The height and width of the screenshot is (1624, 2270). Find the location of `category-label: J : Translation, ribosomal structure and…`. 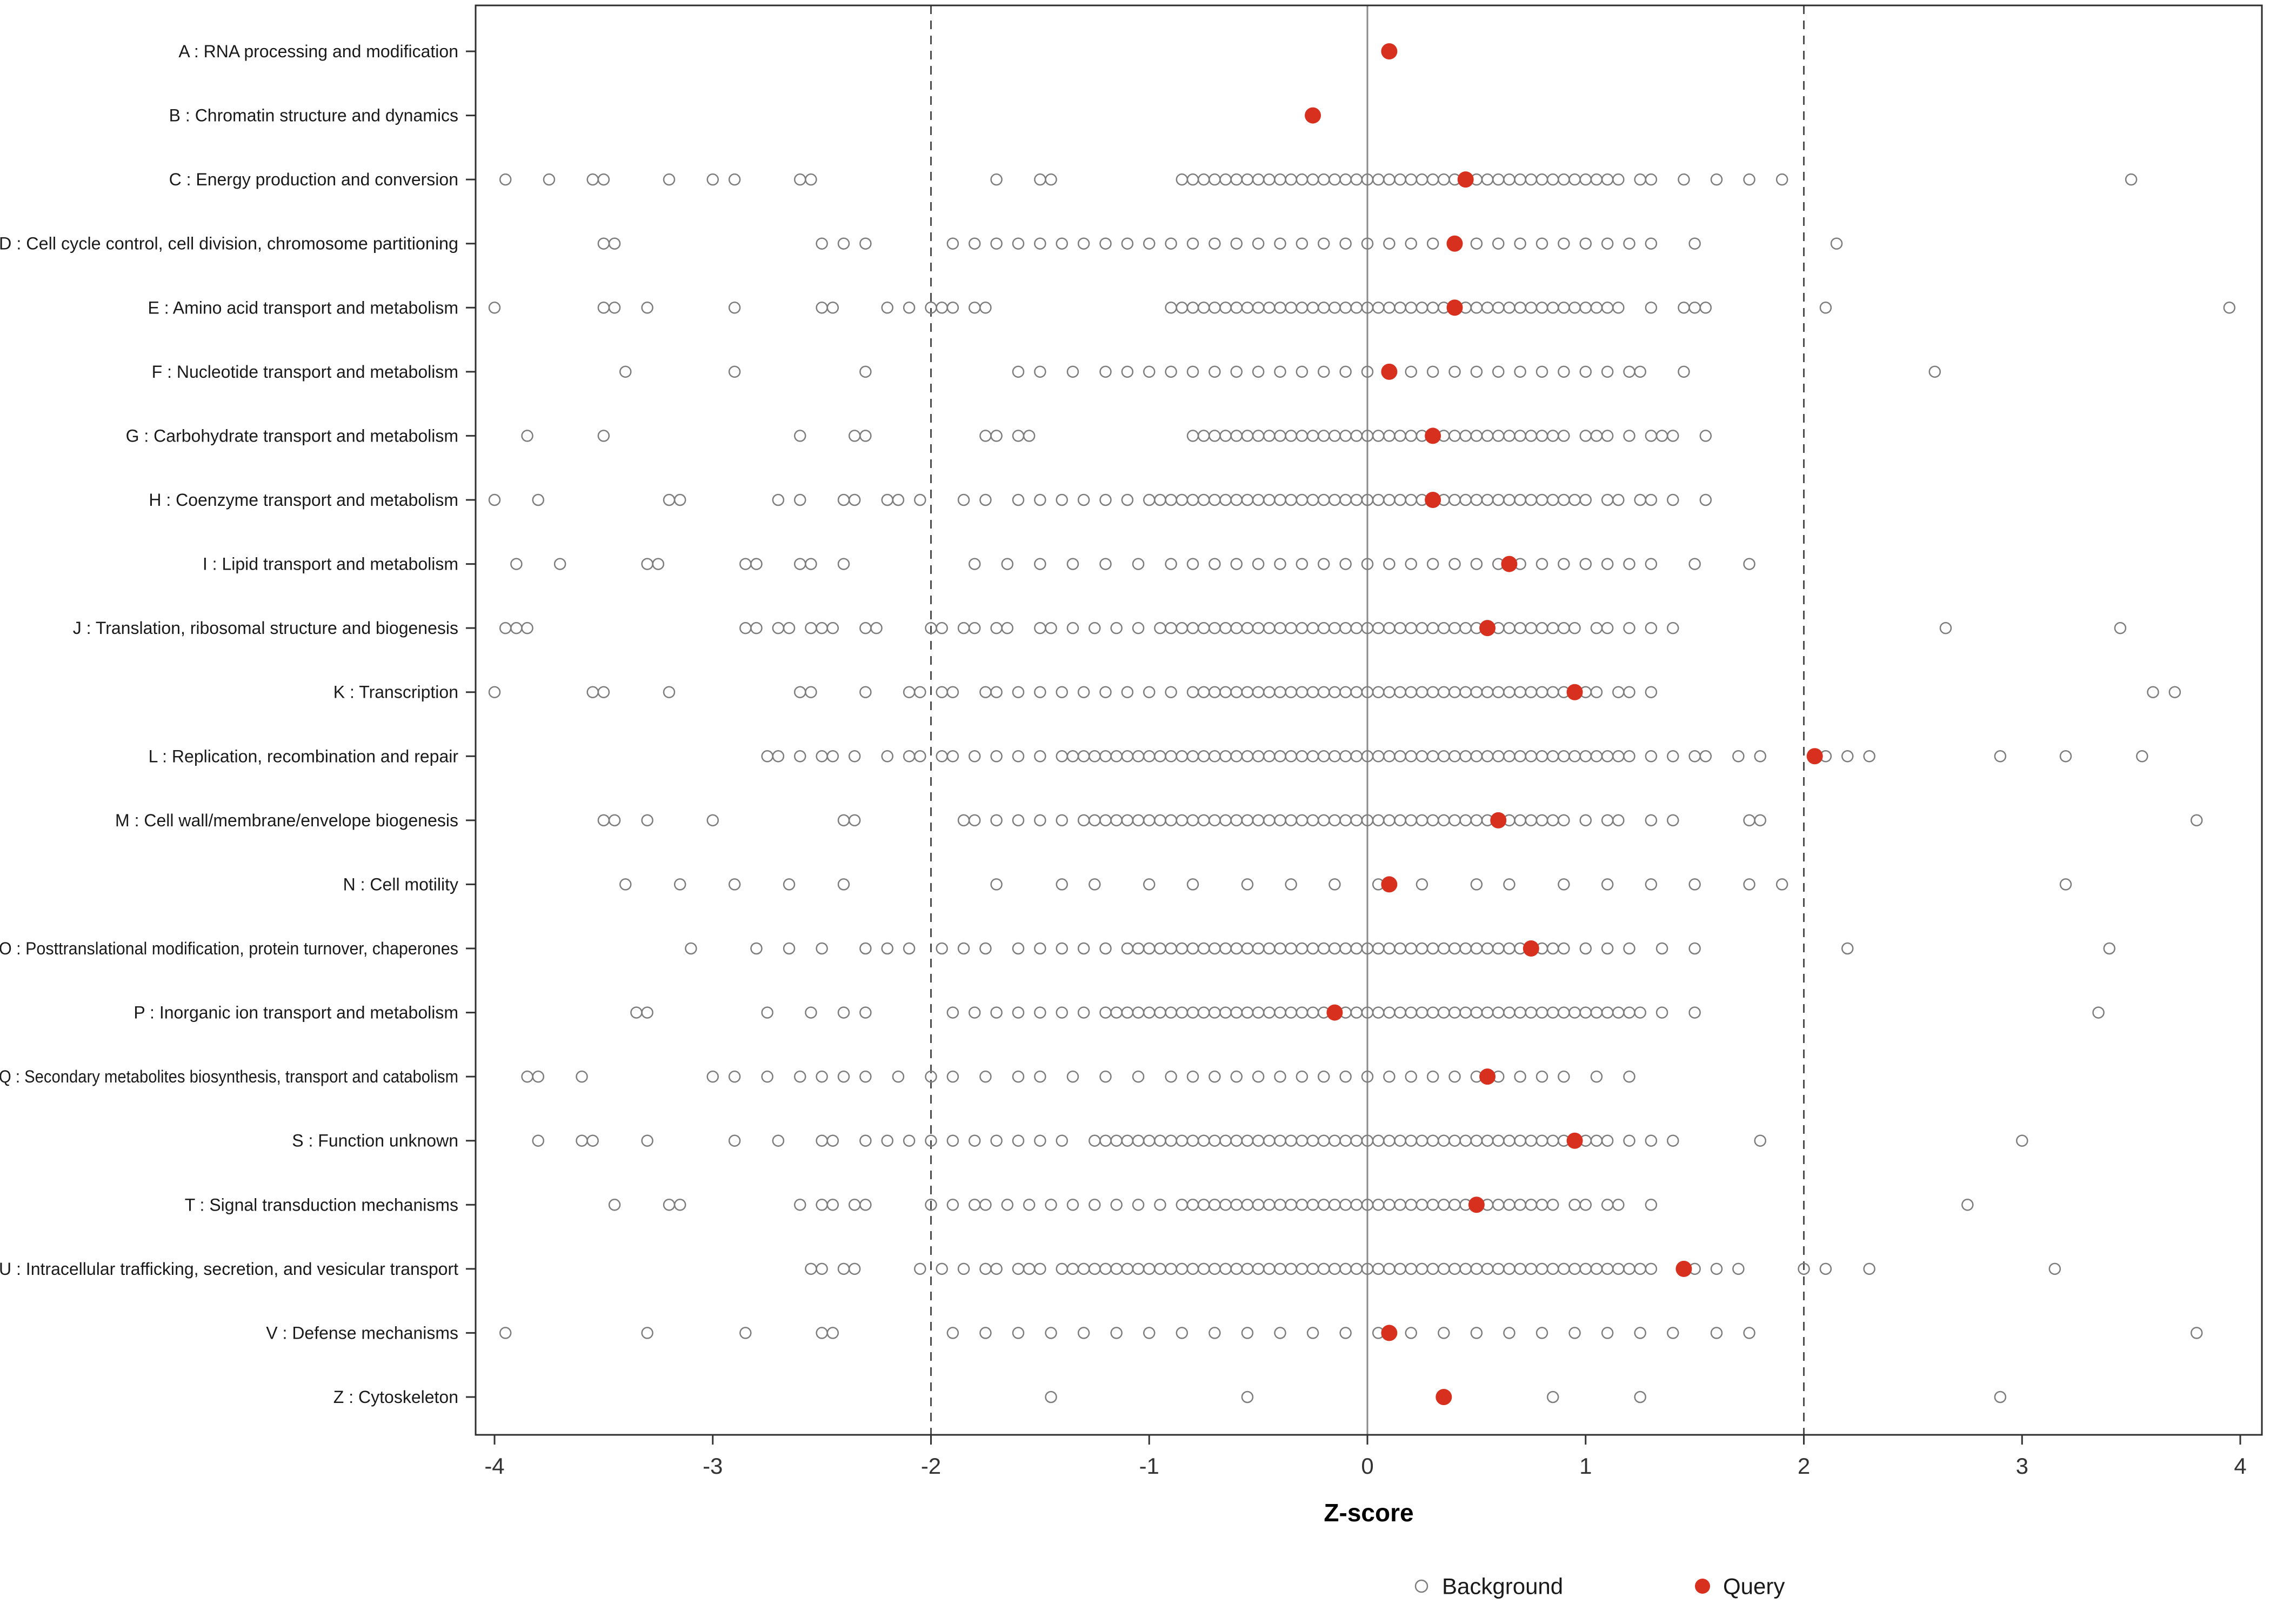

category-label: J : Translation, ribosomal structure and… is located at coordinates (265, 628).